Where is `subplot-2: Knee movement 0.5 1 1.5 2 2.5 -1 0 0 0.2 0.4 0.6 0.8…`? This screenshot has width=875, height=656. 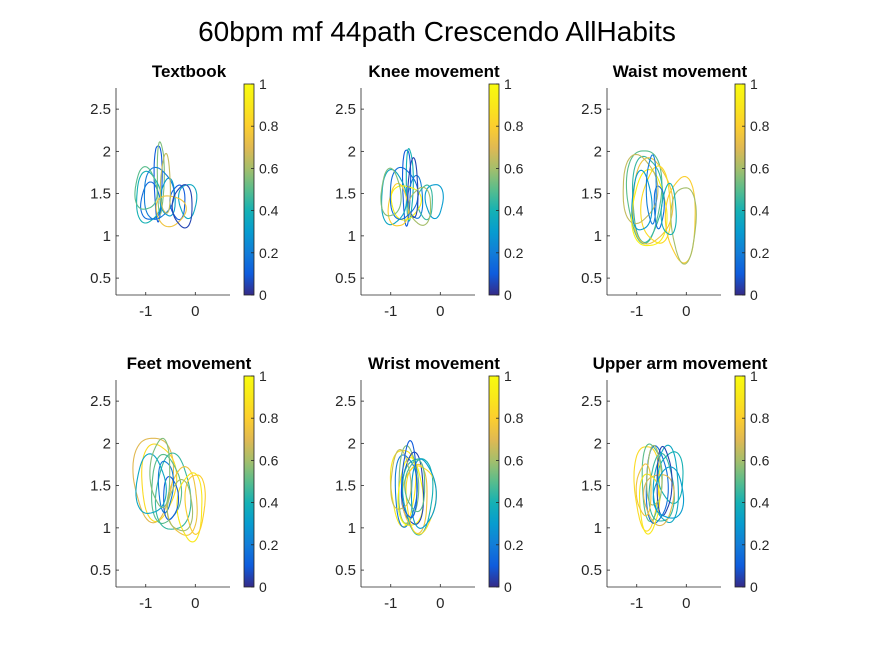 subplot-2: Knee movement 0.5 1 1.5 2 2.5 -1 0 0 0.2 0.4 0.6 0.8… is located at coordinates (429, 191).